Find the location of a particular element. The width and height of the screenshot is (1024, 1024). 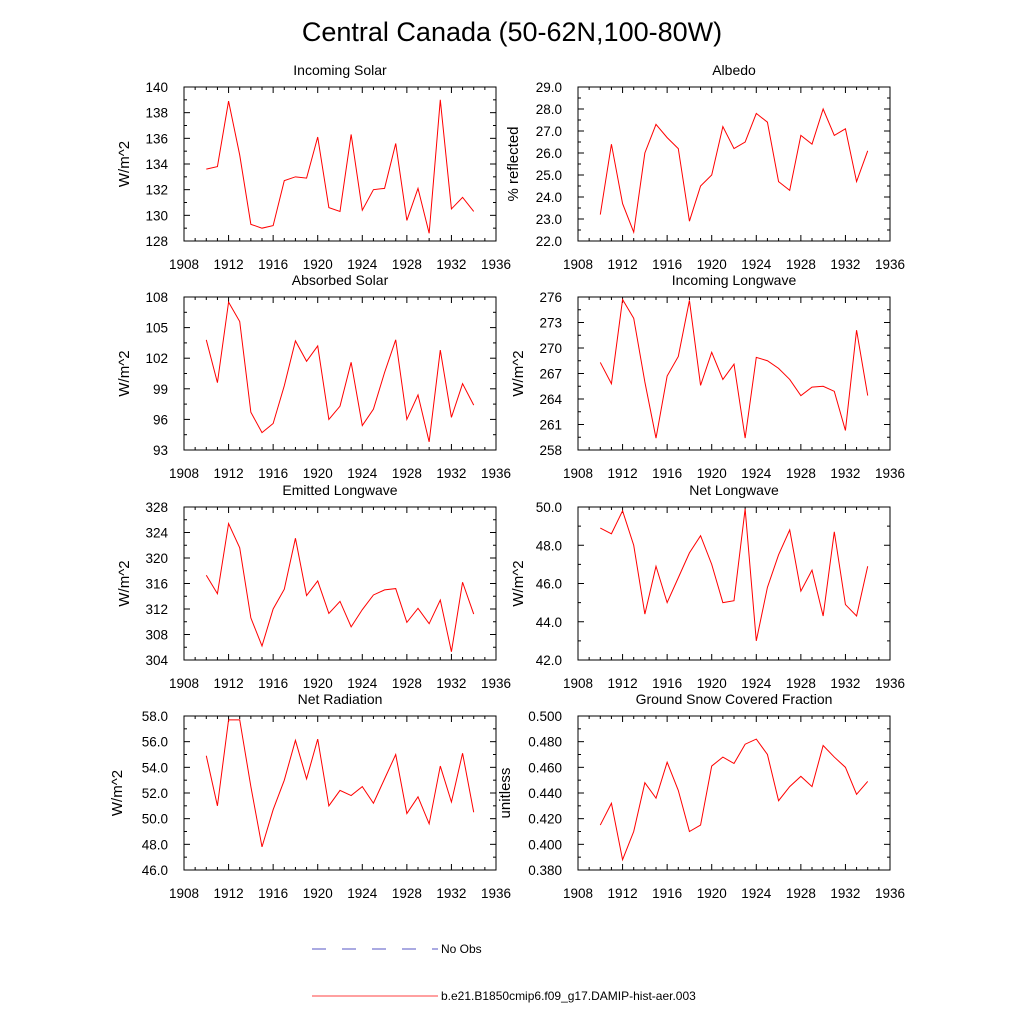

y-tick-label: 258 is located at coordinates (550, 450).